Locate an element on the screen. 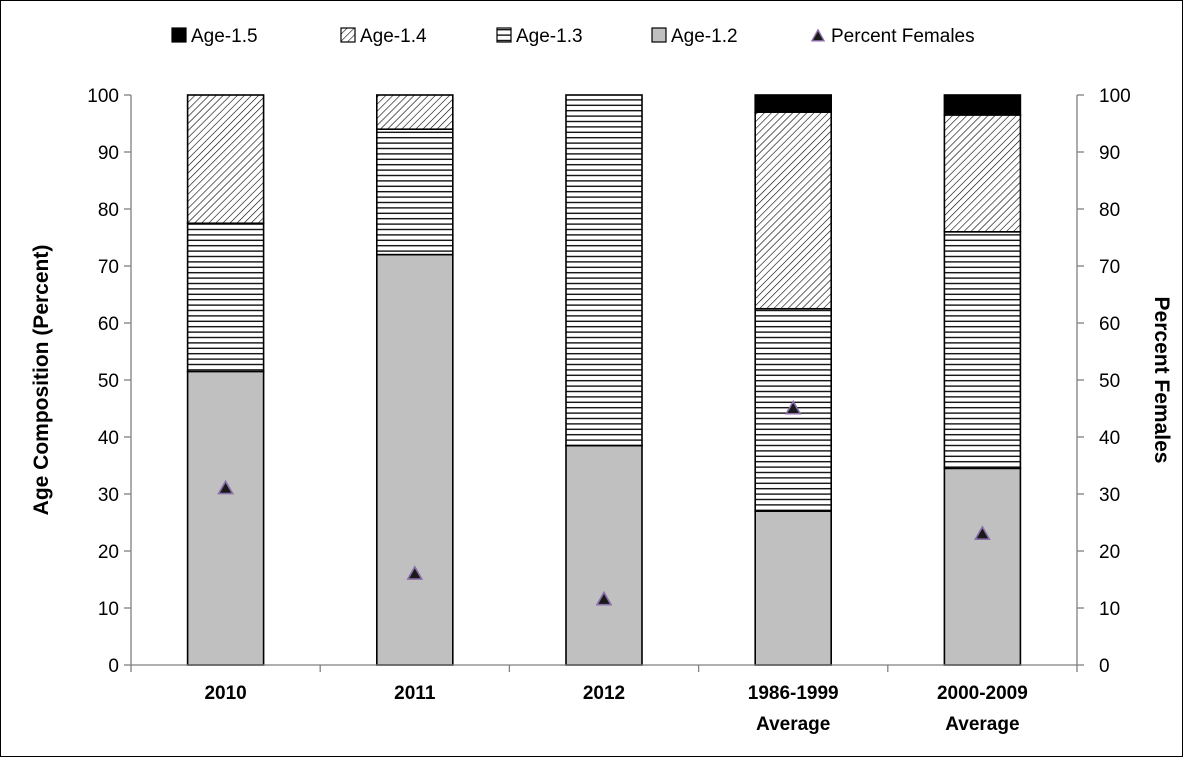  legend-label-age-1-4: Age-1.4 is located at coordinates (393, 36).